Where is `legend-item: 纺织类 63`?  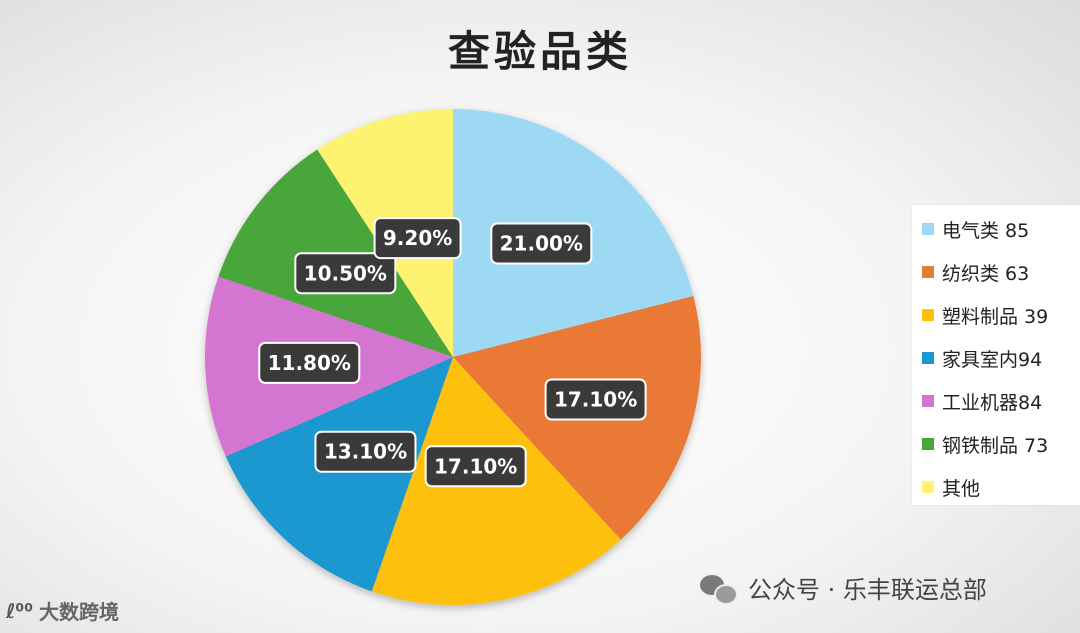
legend-item: 纺织类 63 is located at coordinates (975, 272).